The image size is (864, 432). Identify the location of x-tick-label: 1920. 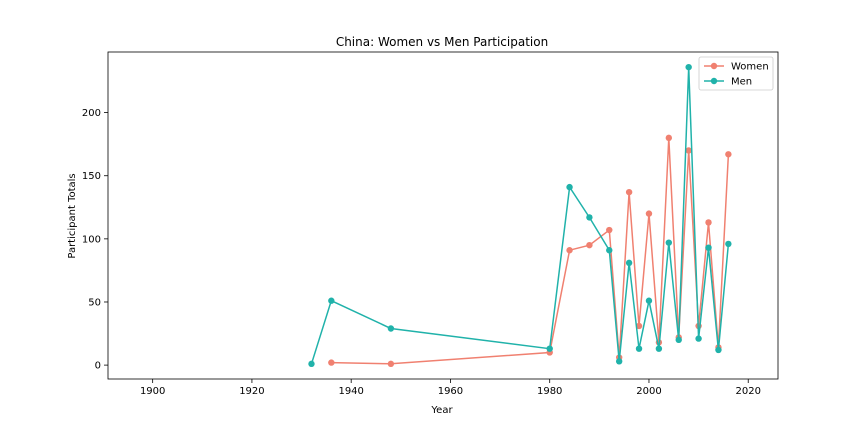
(251, 391).